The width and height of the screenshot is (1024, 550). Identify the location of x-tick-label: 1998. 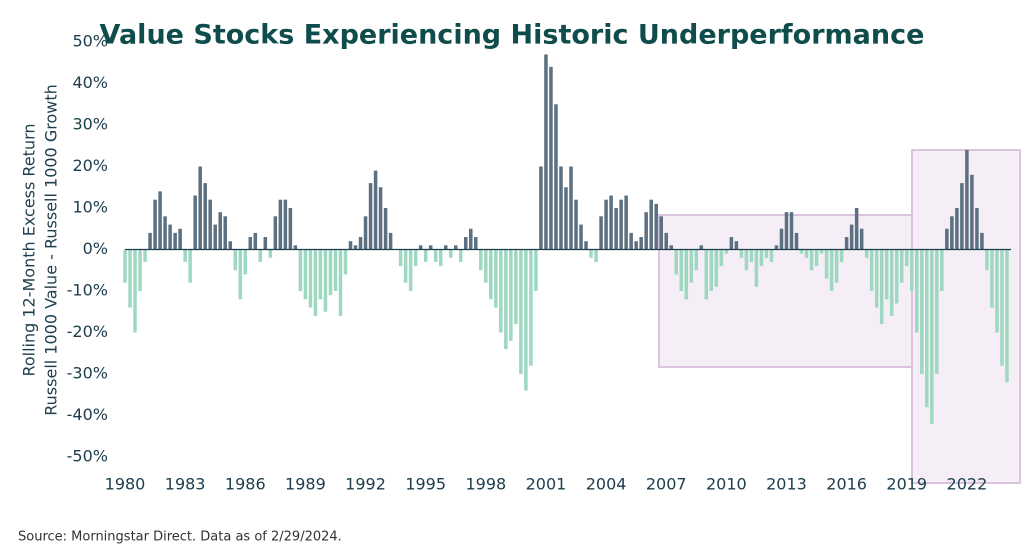
(485, 484).